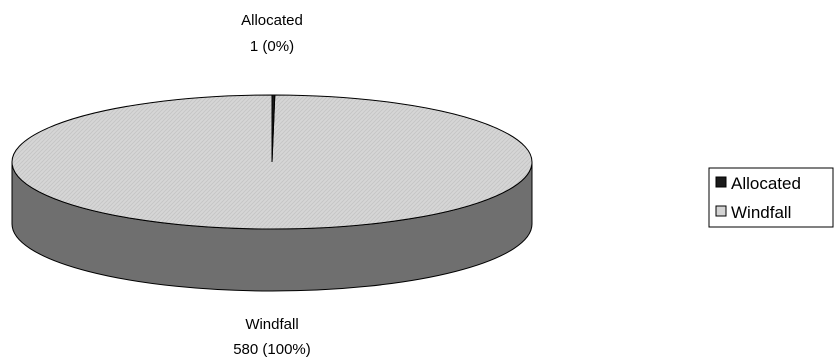 This screenshot has width=834, height=360. Describe the element at coordinates (721, 211) in the screenshot. I see `legend-swatch-windfall` at that location.